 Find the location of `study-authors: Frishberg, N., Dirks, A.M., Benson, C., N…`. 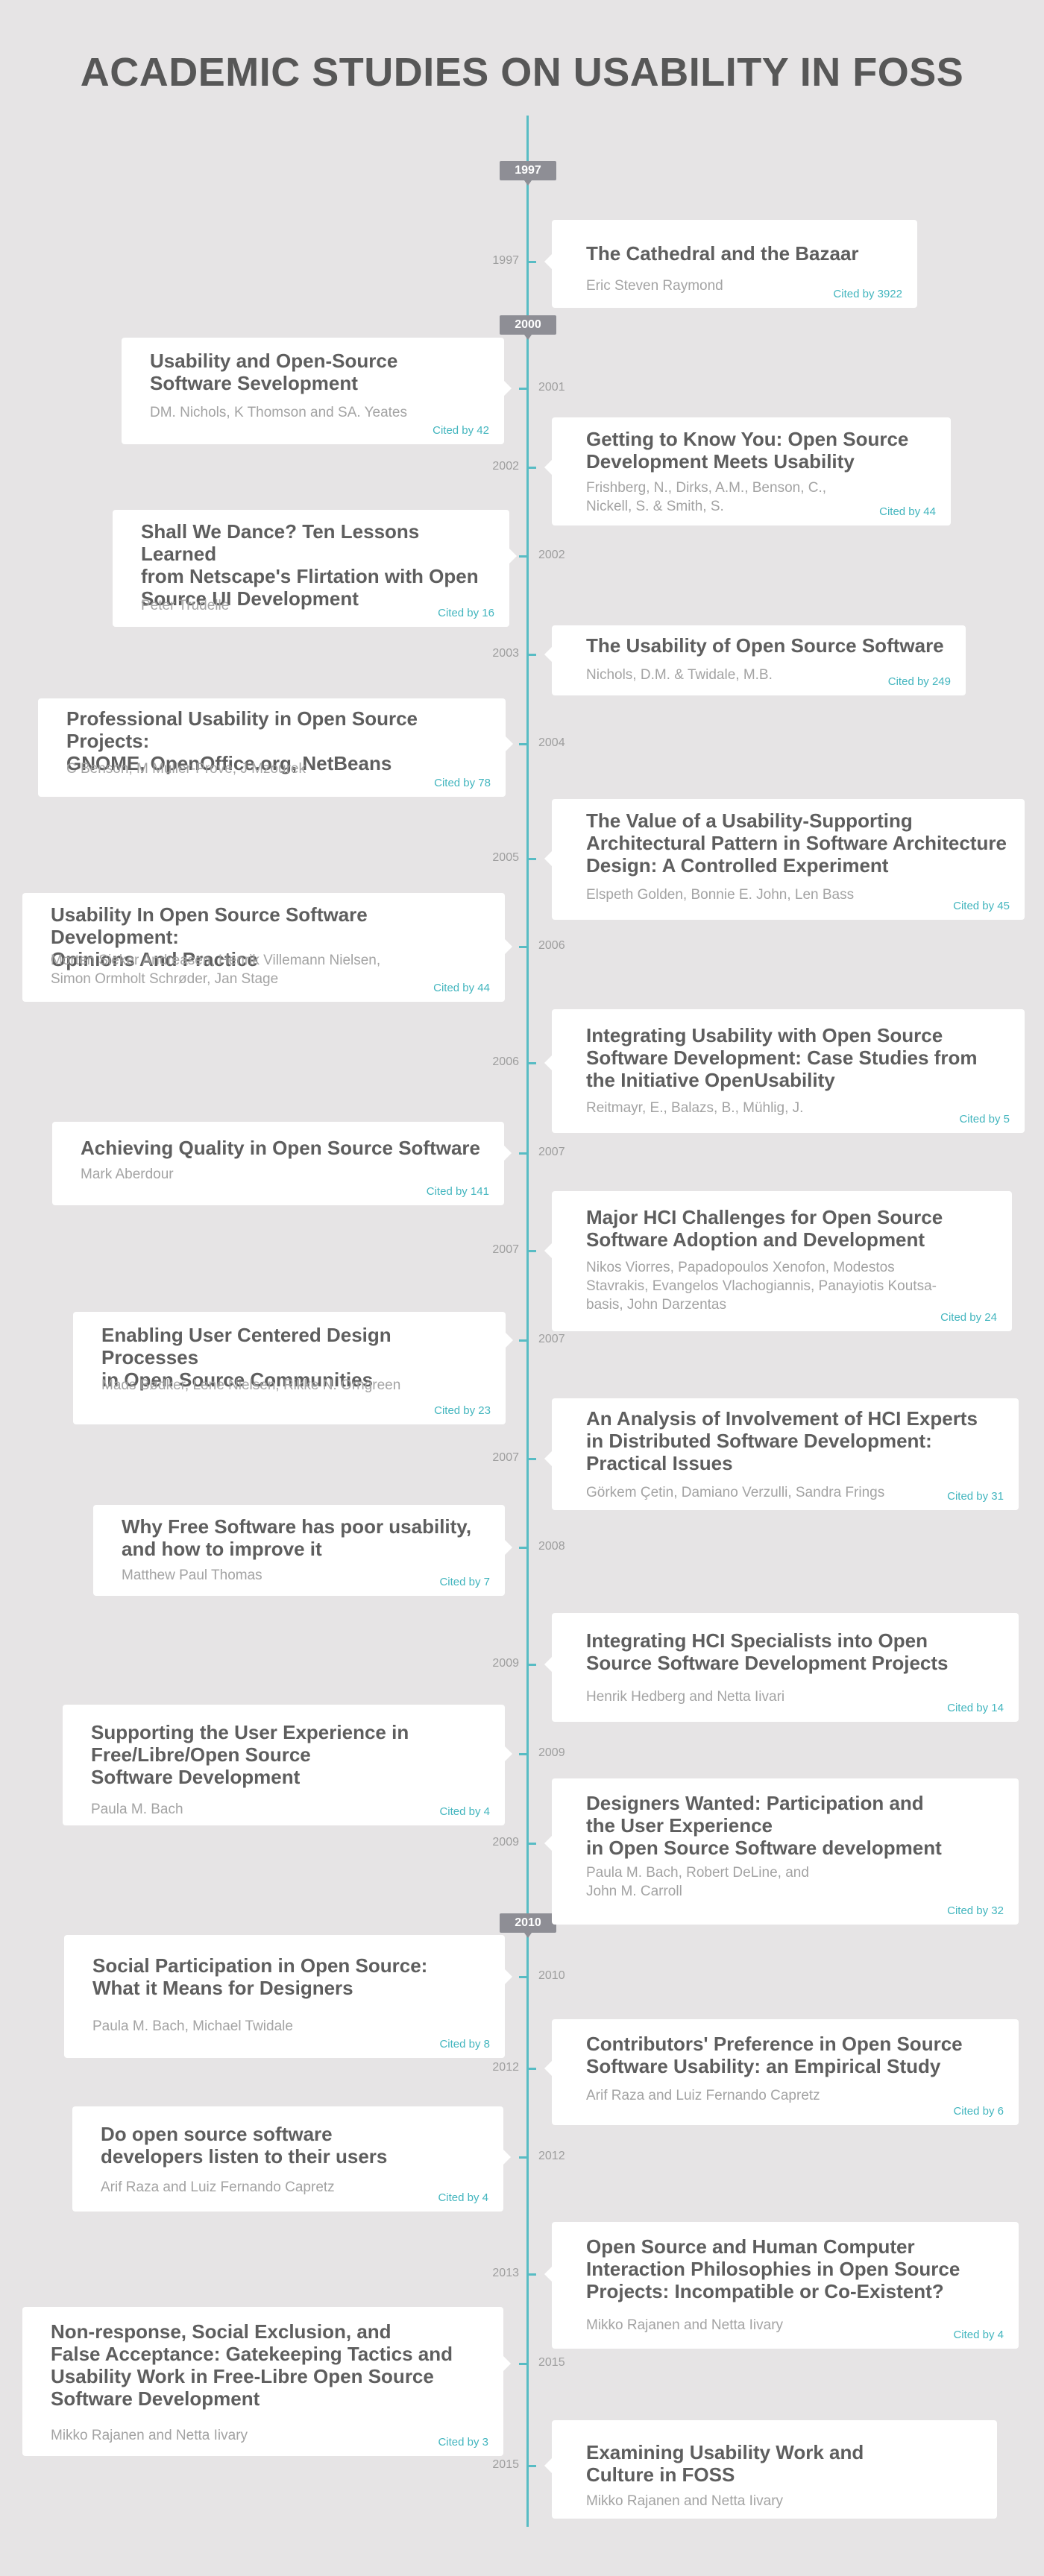

study-authors: Frishberg, N., Dirks, A.M., Benson, C., N… is located at coordinates (763, 498).